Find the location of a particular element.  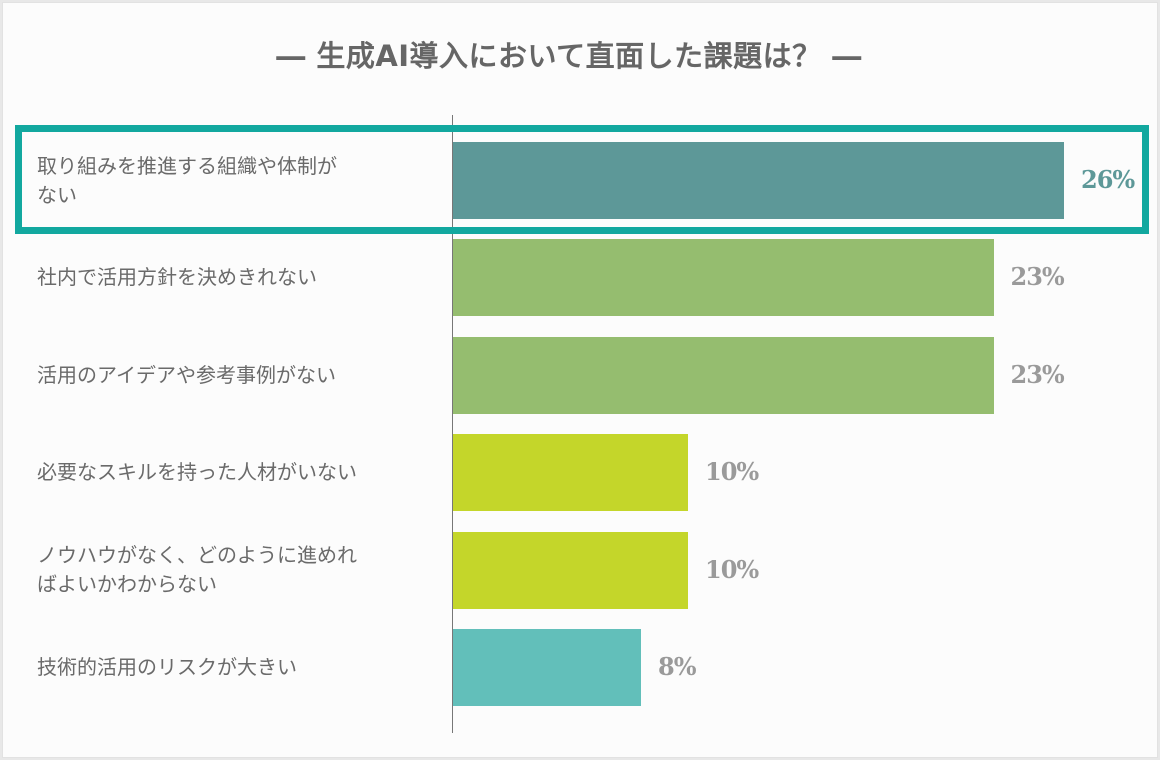

category-label: ノウハウがなく、どのように進めれ ばよいかわからない is located at coordinates (237, 570).